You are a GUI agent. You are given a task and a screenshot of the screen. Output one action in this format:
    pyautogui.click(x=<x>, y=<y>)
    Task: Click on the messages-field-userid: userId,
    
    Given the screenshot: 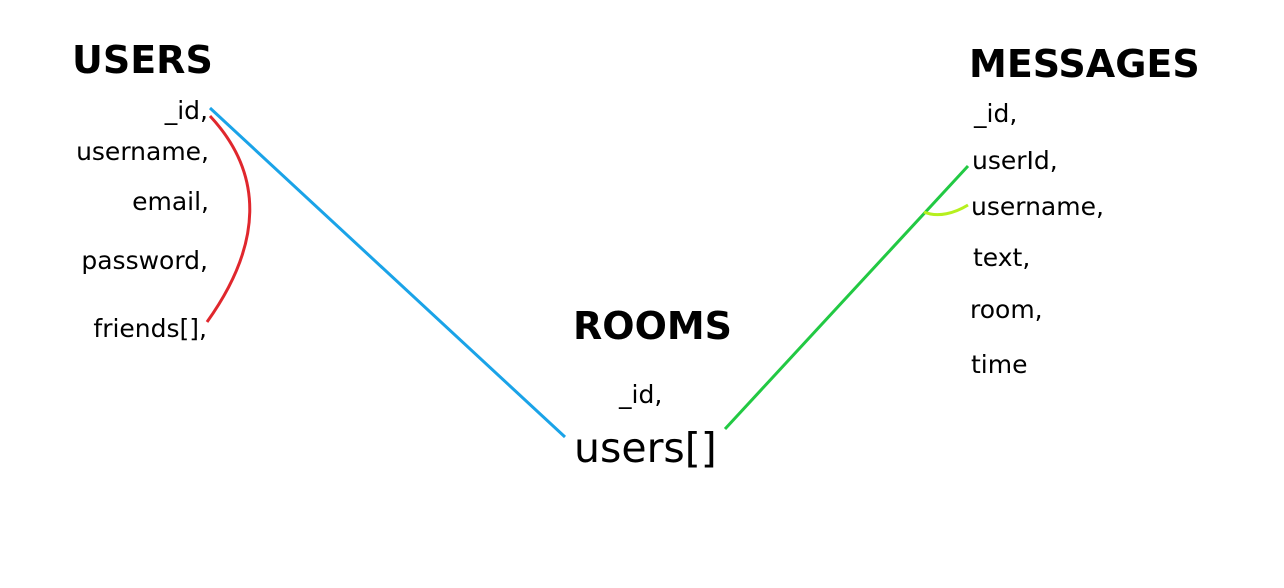 What is the action you would take?
    pyautogui.click(x=1015, y=160)
    